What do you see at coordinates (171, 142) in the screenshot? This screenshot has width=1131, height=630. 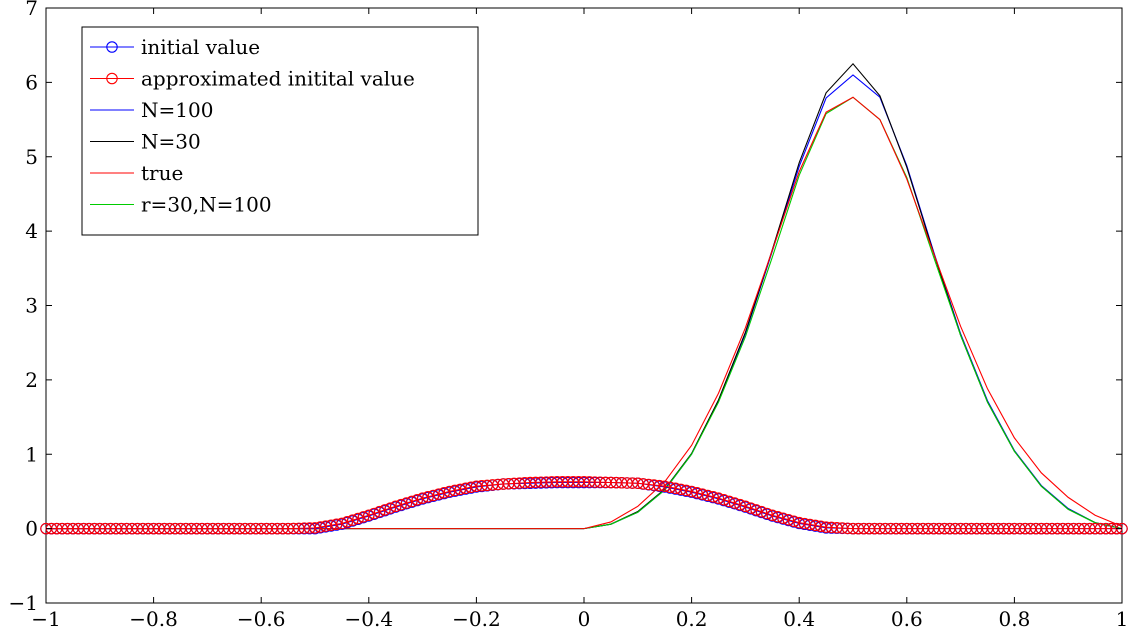 I see `legend-label: N=30` at bounding box center [171, 142].